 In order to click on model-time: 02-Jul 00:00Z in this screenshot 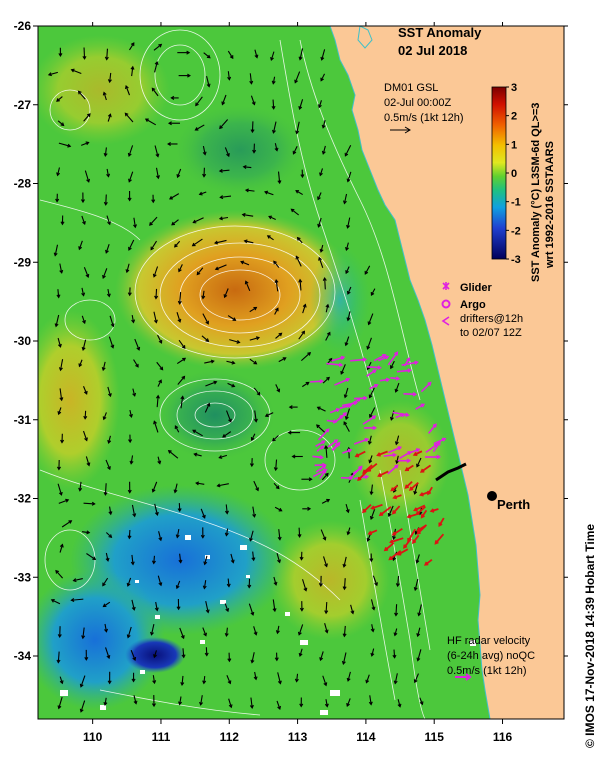, I will do `click(418, 103)`.